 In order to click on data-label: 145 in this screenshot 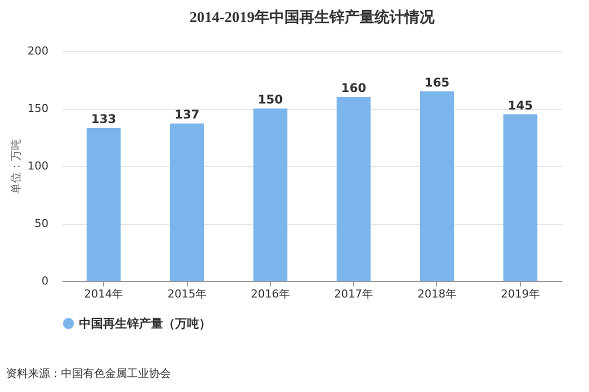, I will do `click(520, 105)`.